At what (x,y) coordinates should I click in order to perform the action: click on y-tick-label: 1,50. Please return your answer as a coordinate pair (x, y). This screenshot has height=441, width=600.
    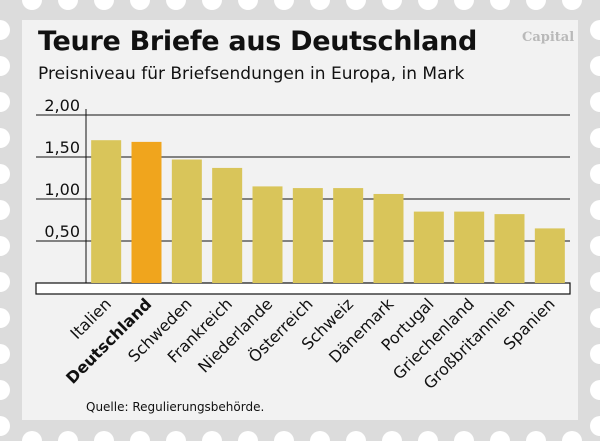
    Looking at the image, I should click on (62, 147).